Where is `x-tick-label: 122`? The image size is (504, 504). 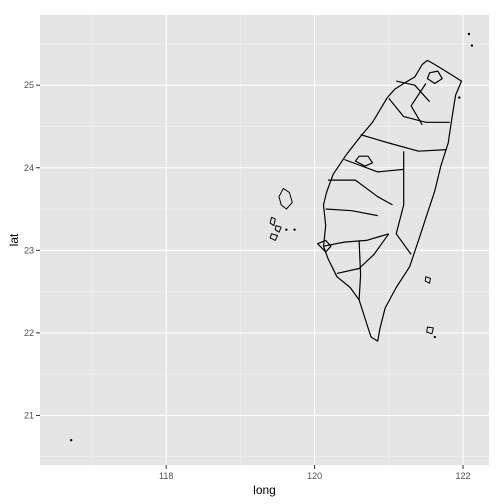
x-tick-label: 122 is located at coordinates (463, 476).